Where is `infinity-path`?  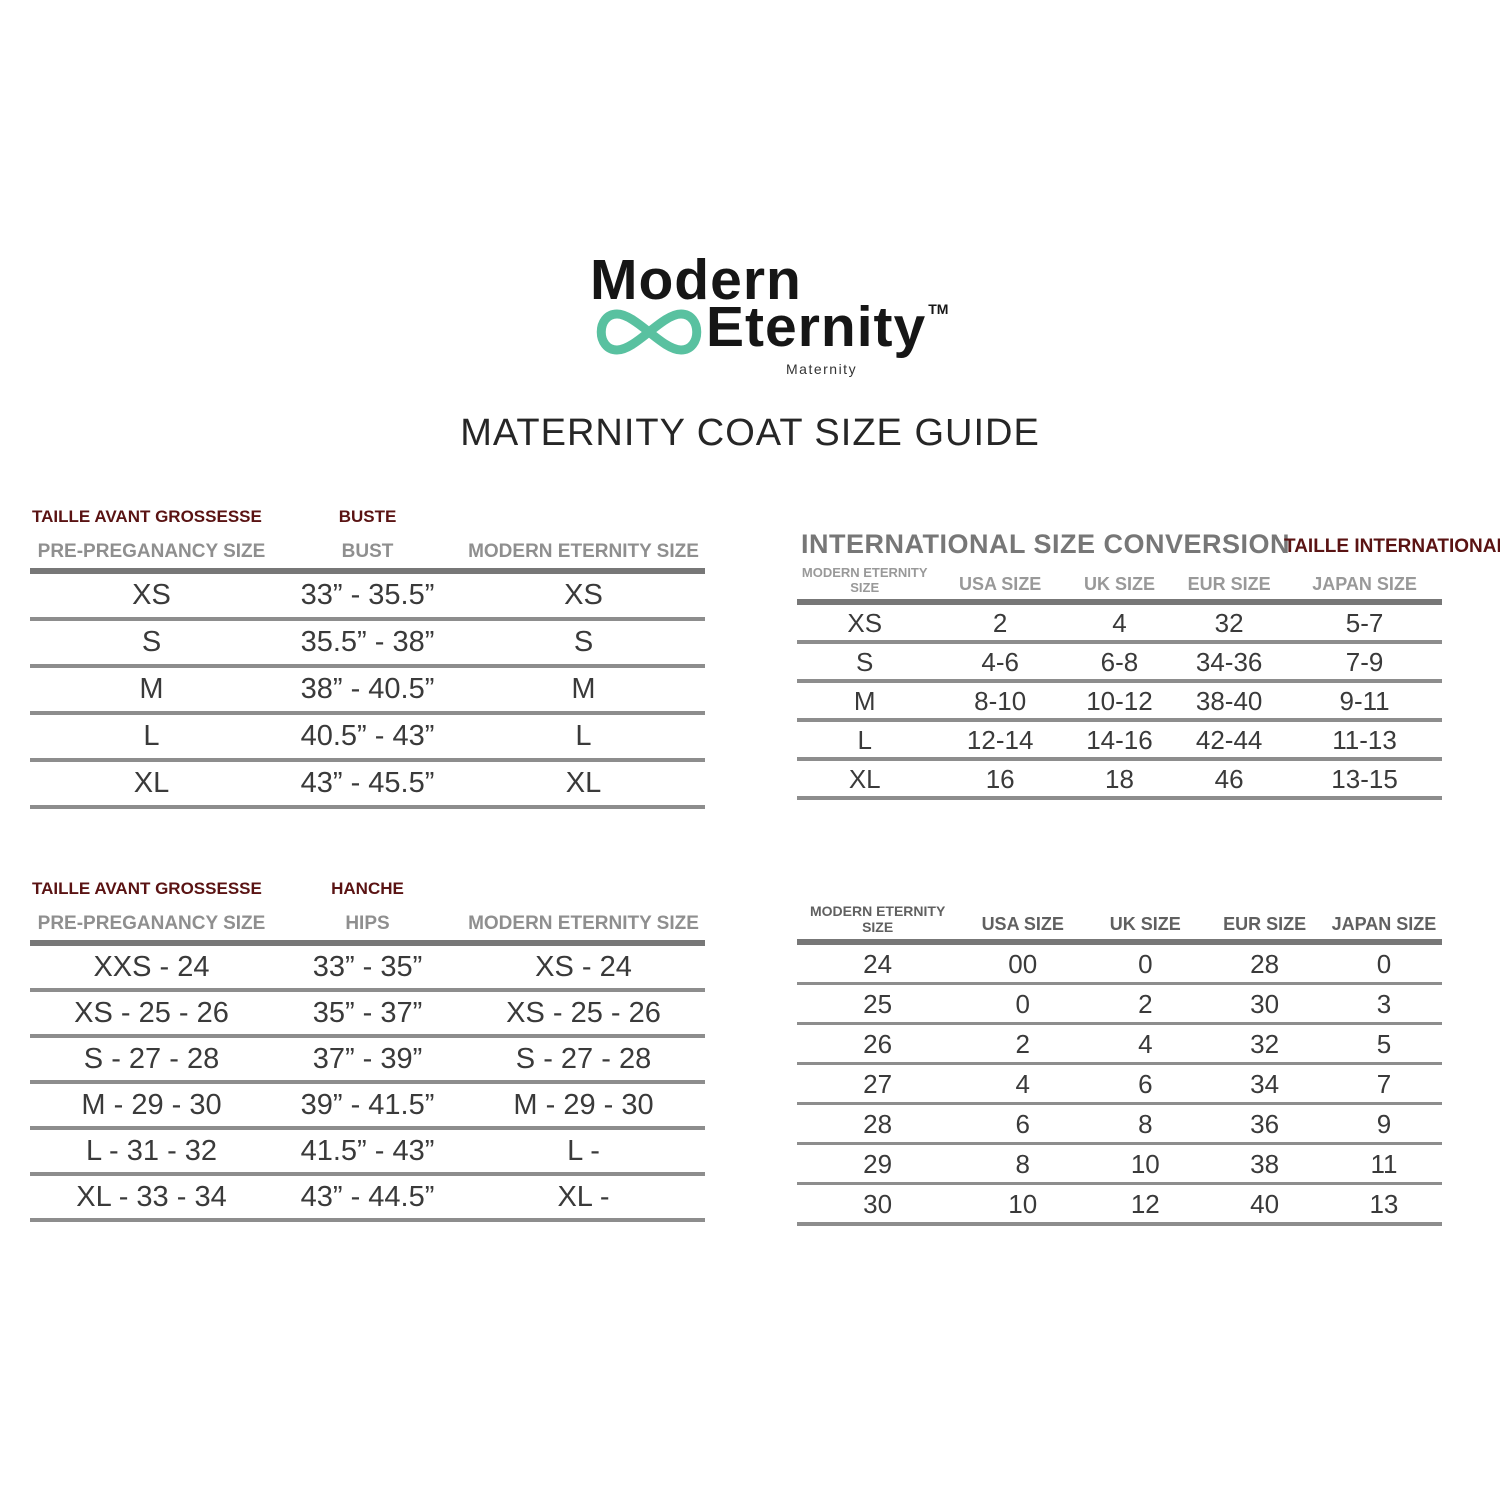 infinity-path is located at coordinates (649, 332).